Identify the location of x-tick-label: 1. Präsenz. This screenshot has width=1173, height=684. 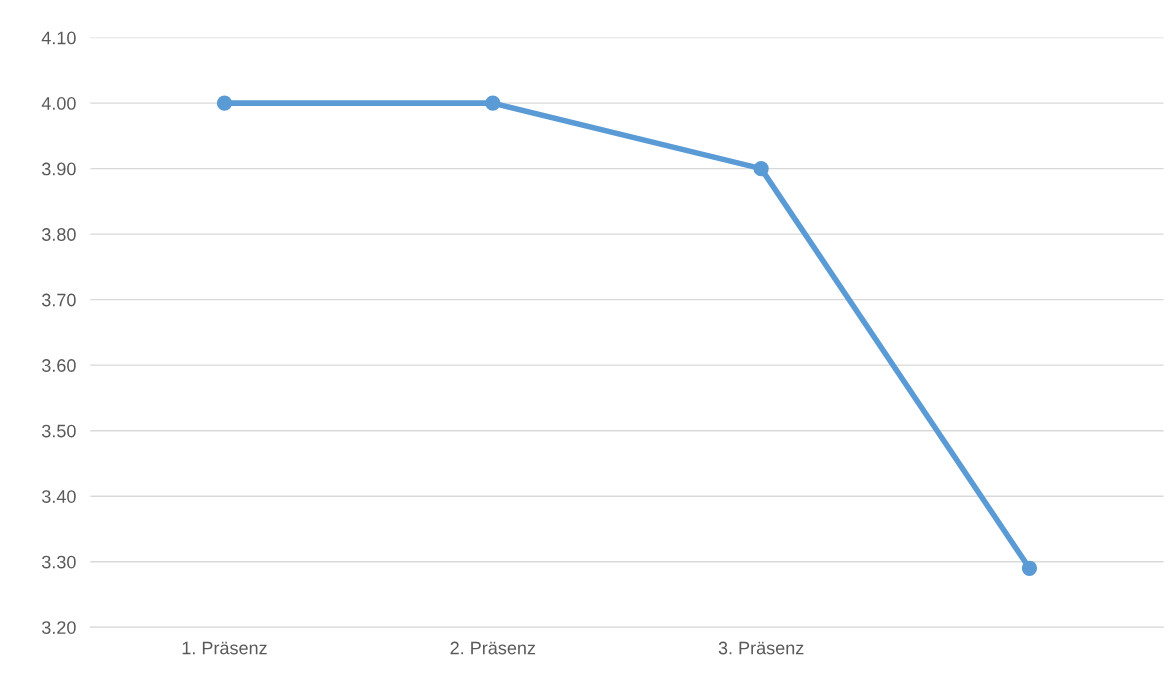
(224, 648).